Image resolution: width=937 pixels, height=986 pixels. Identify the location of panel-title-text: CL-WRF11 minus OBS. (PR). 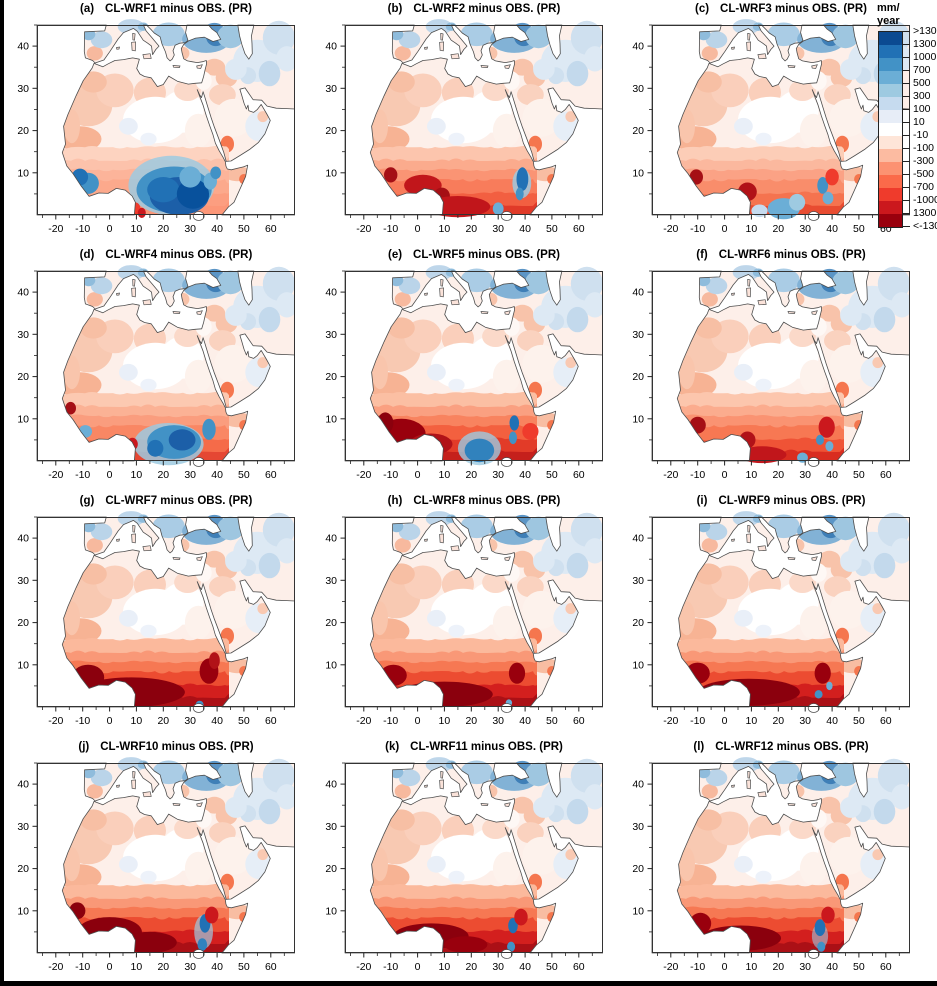
(486, 747).